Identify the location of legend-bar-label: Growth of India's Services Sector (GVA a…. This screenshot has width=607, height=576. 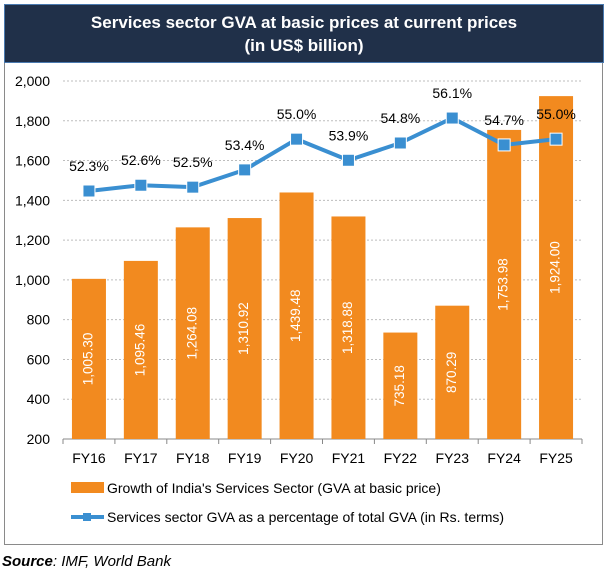
(274, 488).